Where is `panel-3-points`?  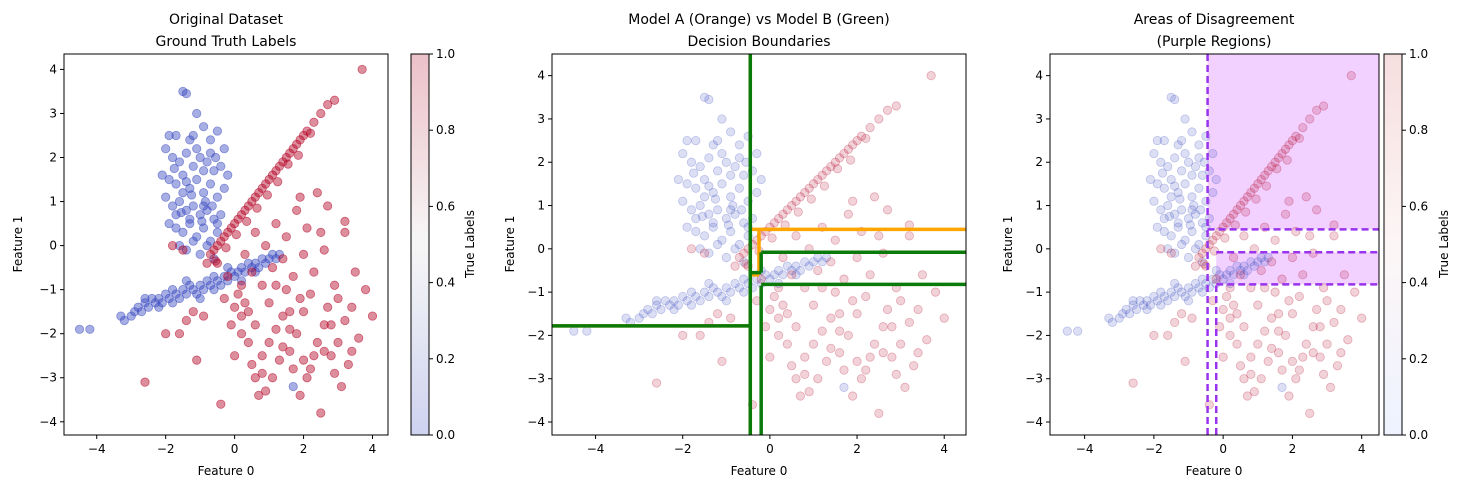 panel-3-points is located at coordinates (1214, 244).